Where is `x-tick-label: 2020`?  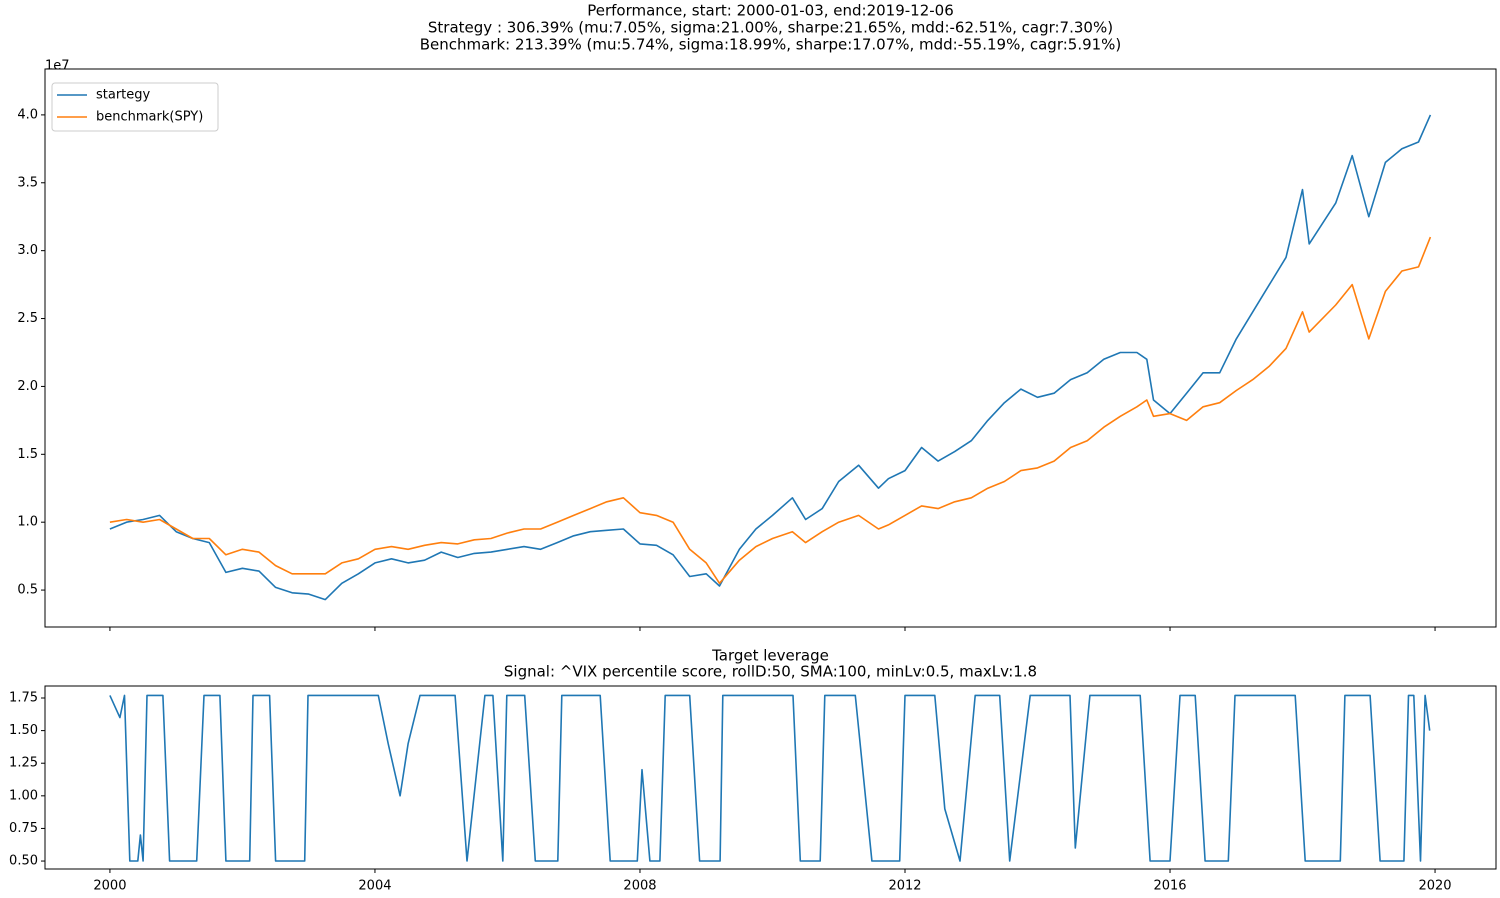
x-tick-label: 2020 is located at coordinates (1434, 886).